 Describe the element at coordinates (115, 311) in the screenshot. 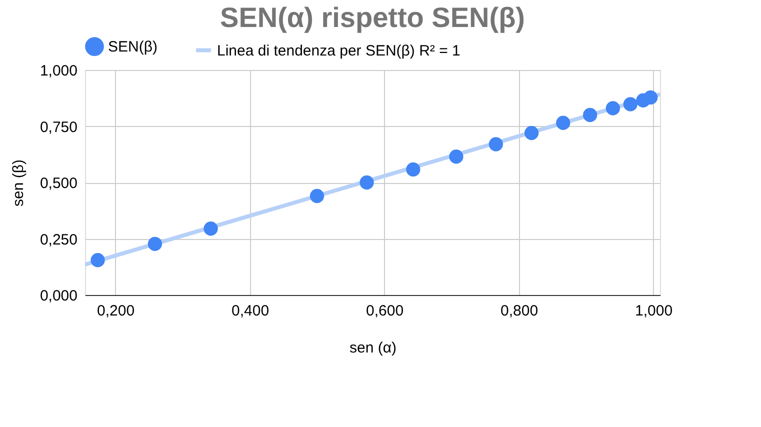

I see `x-tick-label: 0,200` at that location.